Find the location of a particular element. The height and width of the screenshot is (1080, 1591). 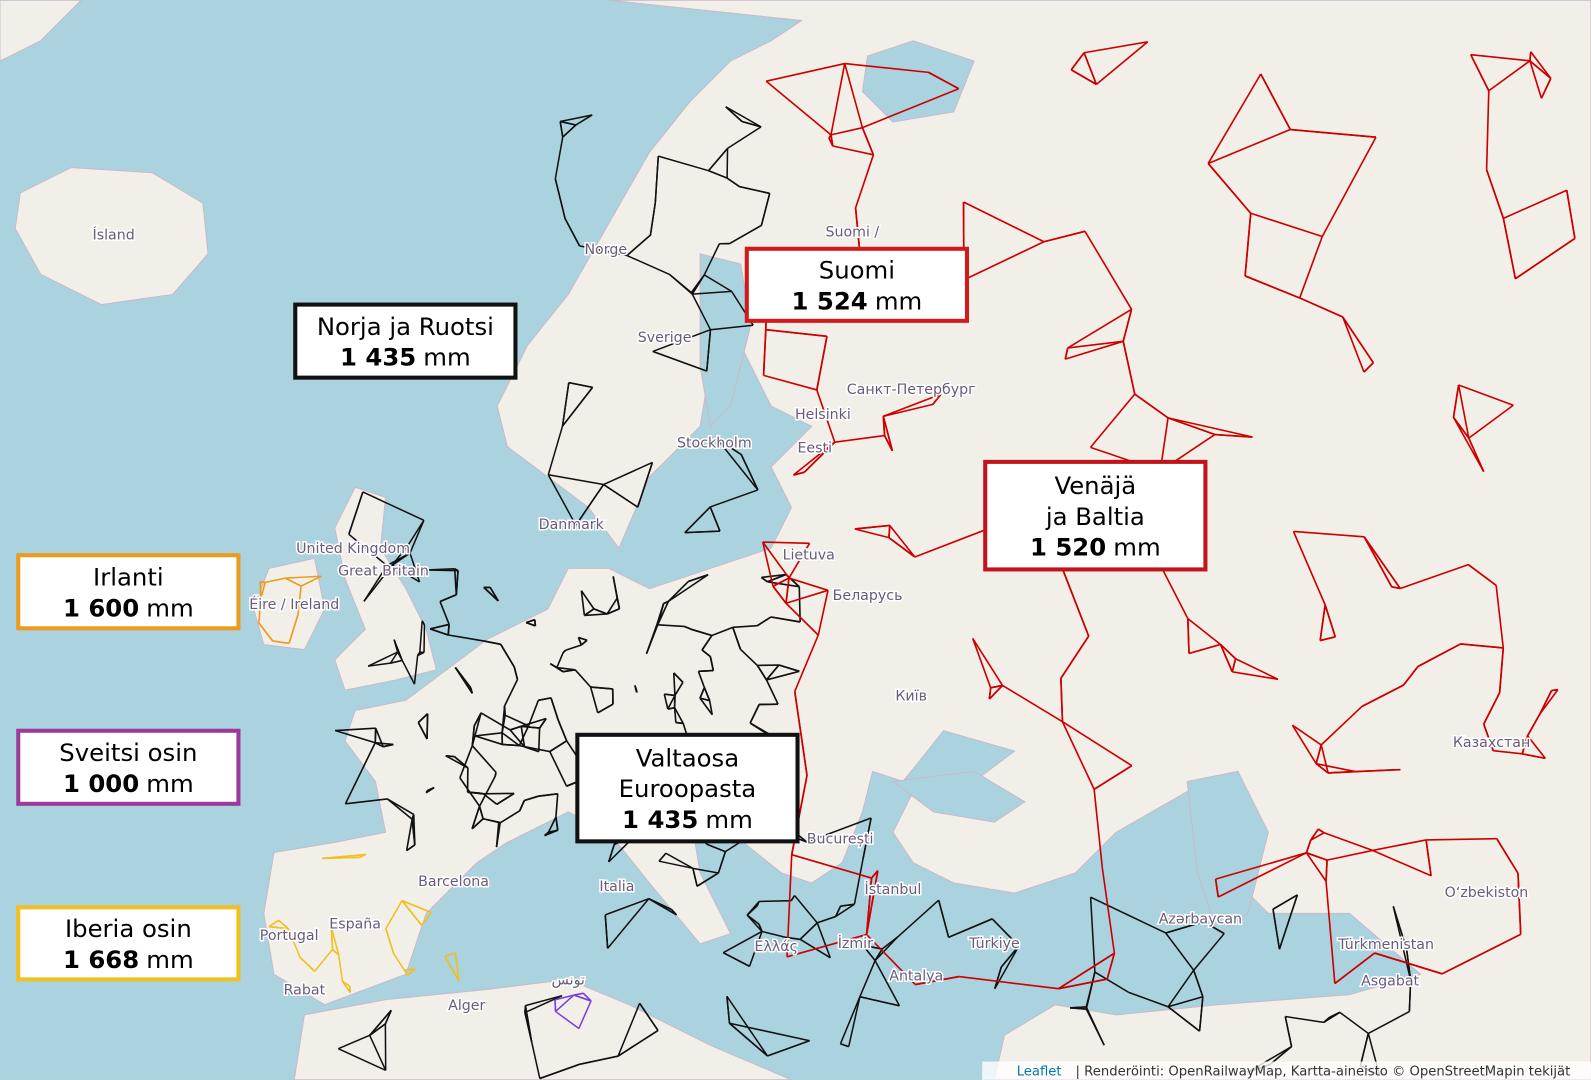

gauge-label-title: Euroopasta is located at coordinates (688, 788).